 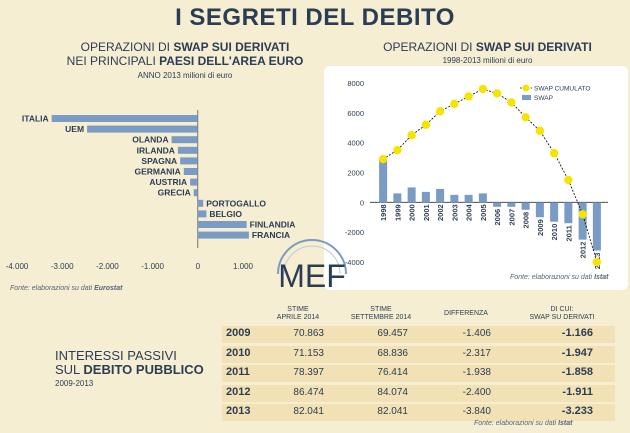 I want to click on difference-cell: -3.840, so click(x=476, y=411).